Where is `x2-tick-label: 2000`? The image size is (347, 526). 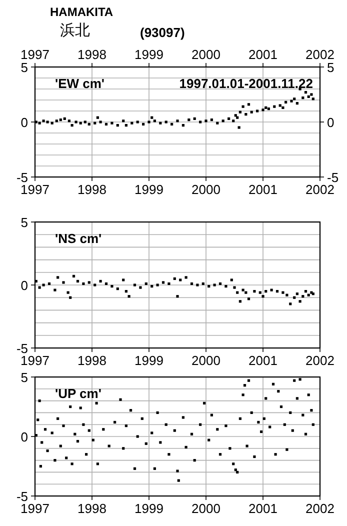
x2-tick-label: 2000 is located at coordinates (206, 54).